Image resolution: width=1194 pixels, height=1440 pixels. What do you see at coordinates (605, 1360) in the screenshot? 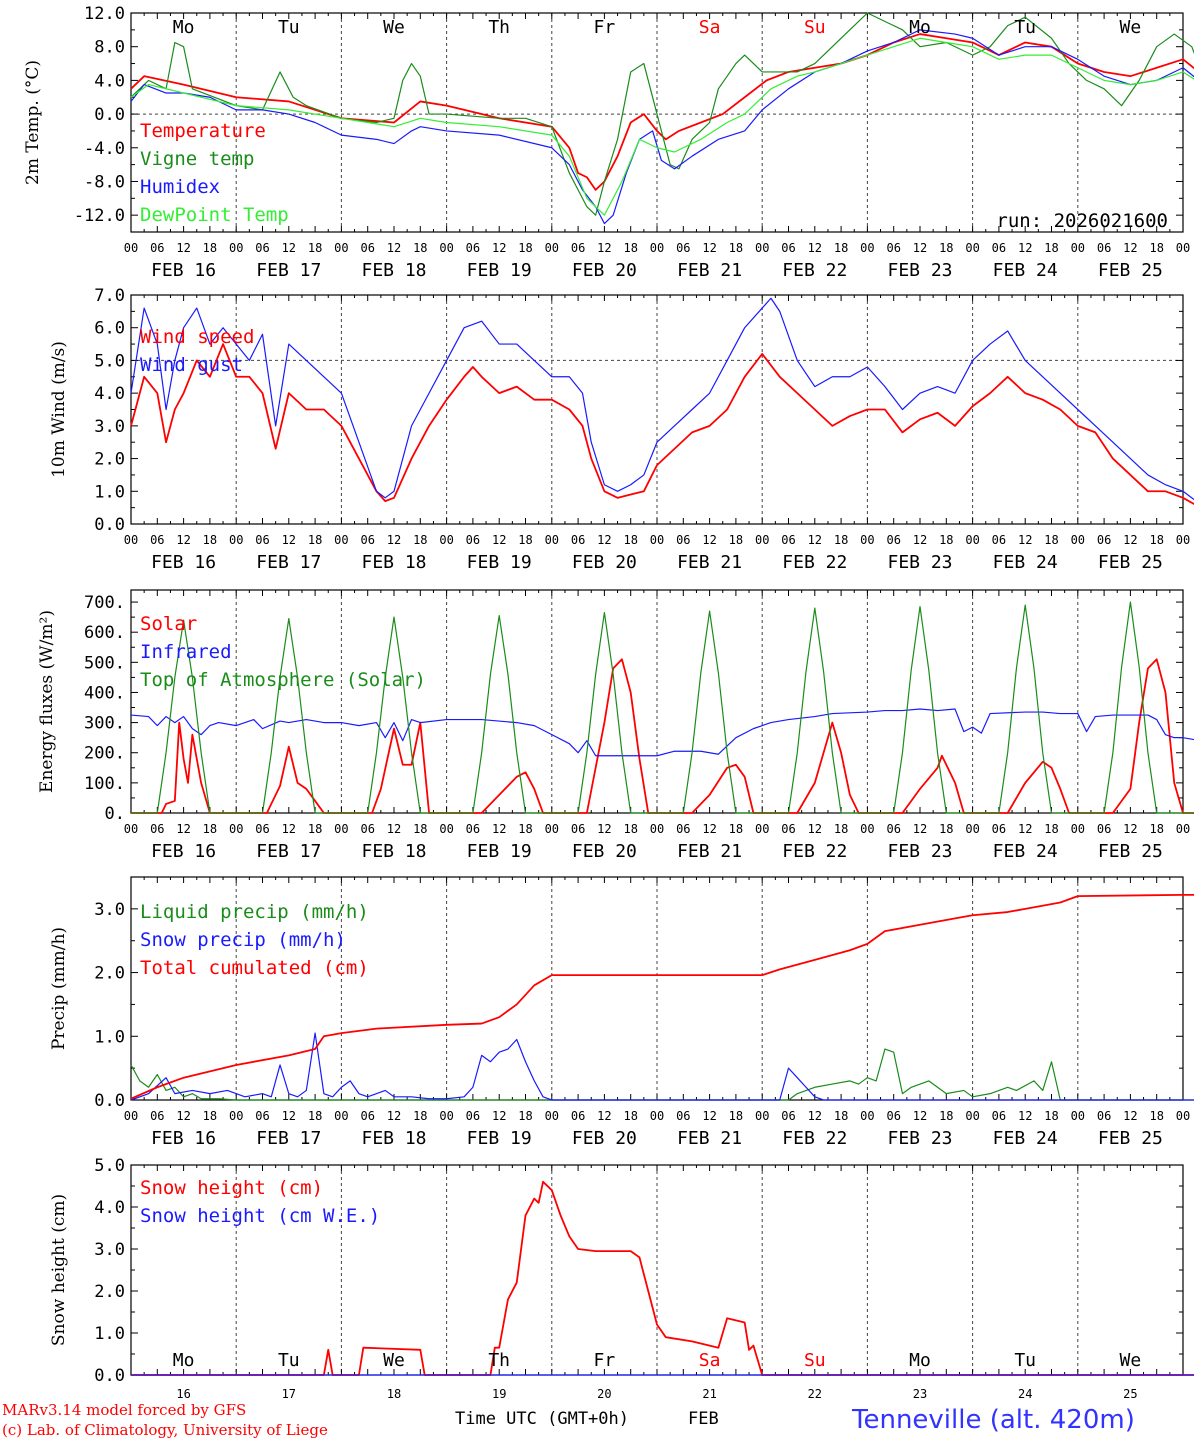
I see `weekday-label: Fr` at bounding box center [605, 1360].